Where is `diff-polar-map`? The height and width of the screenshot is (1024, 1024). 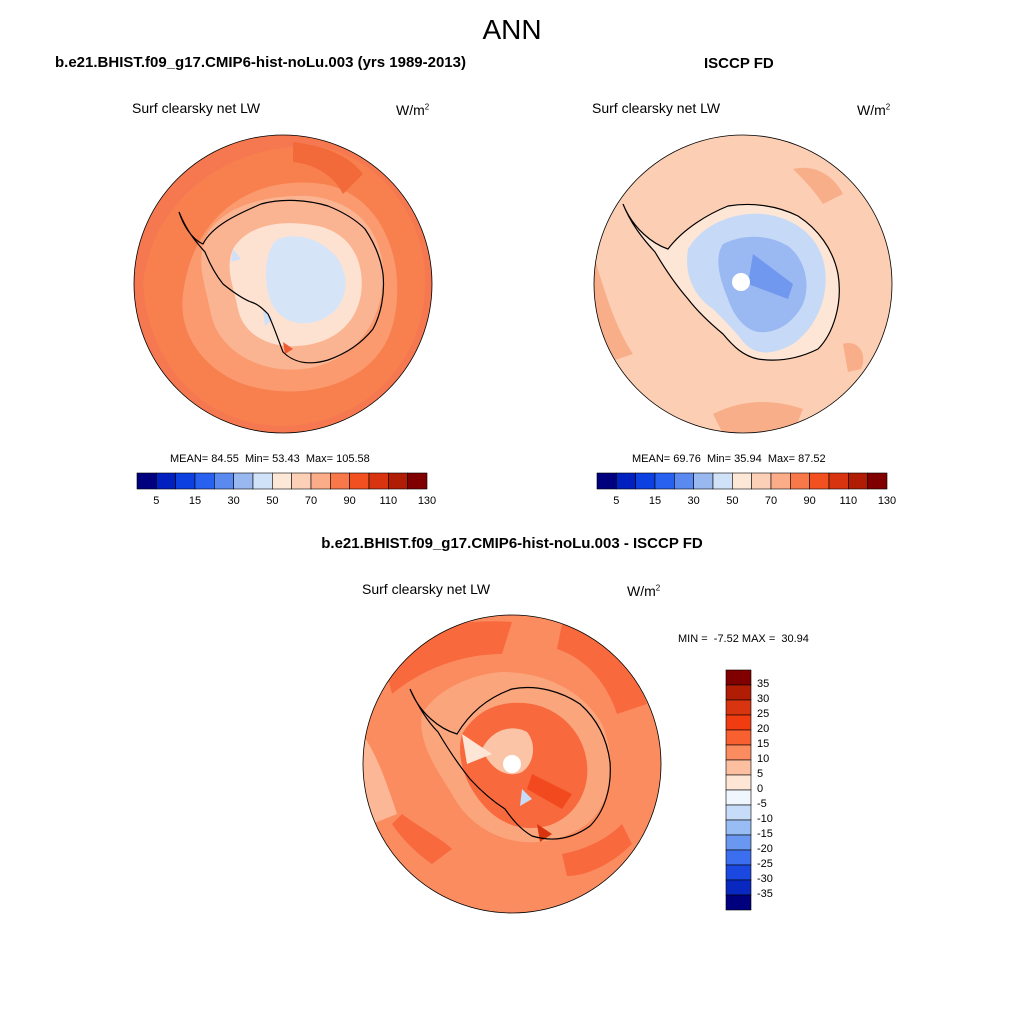
diff-polar-map is located at coordinates (512, 764).